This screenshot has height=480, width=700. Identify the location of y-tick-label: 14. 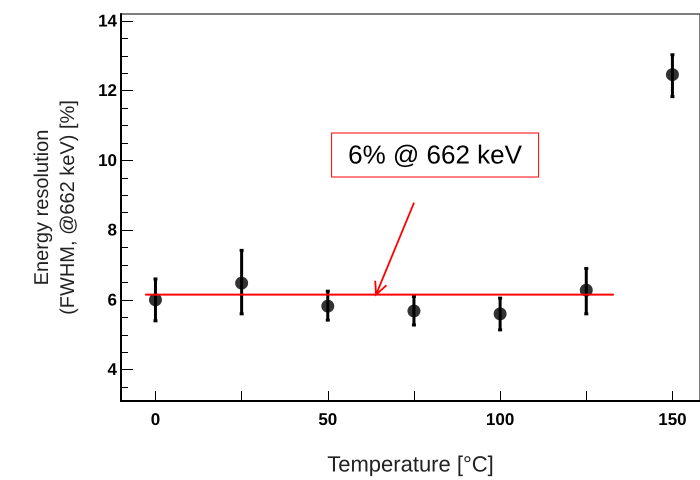
(108, 20).